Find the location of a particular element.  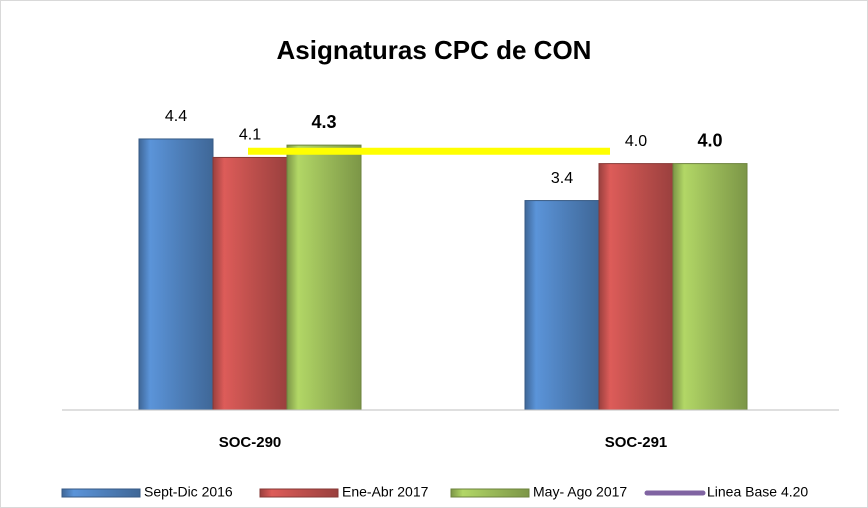

data-label: 3.4 is located at coordinates (562, 178).